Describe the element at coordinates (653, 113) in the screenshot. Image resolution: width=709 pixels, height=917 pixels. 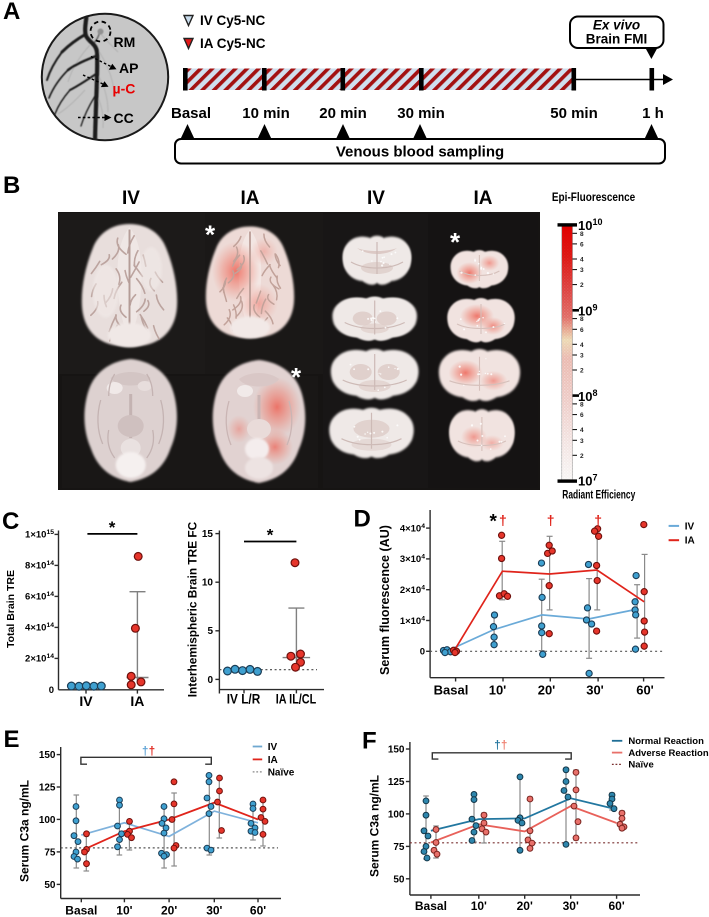
I see `svg-text: 1 h` at that location.